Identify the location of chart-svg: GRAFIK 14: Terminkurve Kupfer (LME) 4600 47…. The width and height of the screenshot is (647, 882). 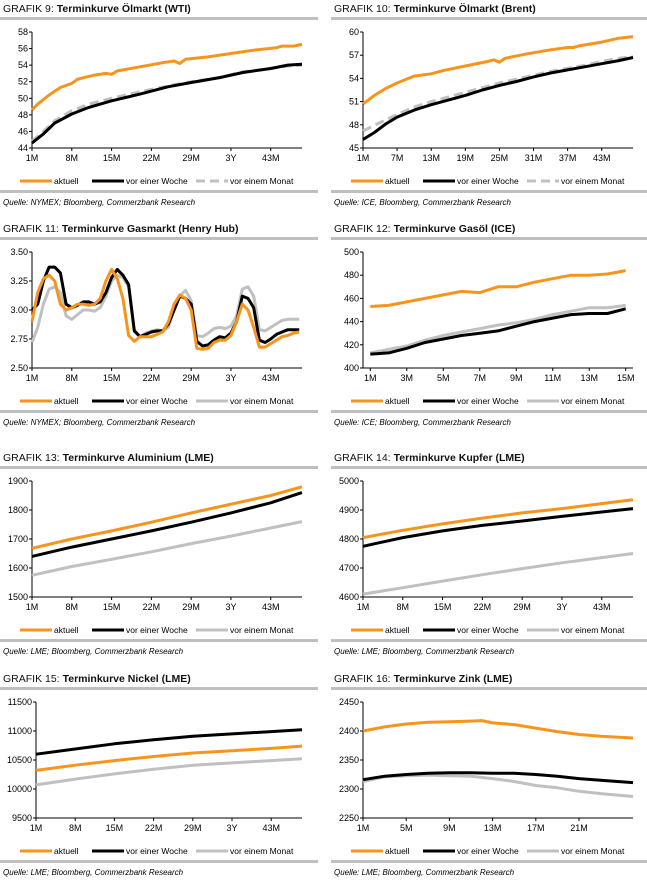
(489, 554).